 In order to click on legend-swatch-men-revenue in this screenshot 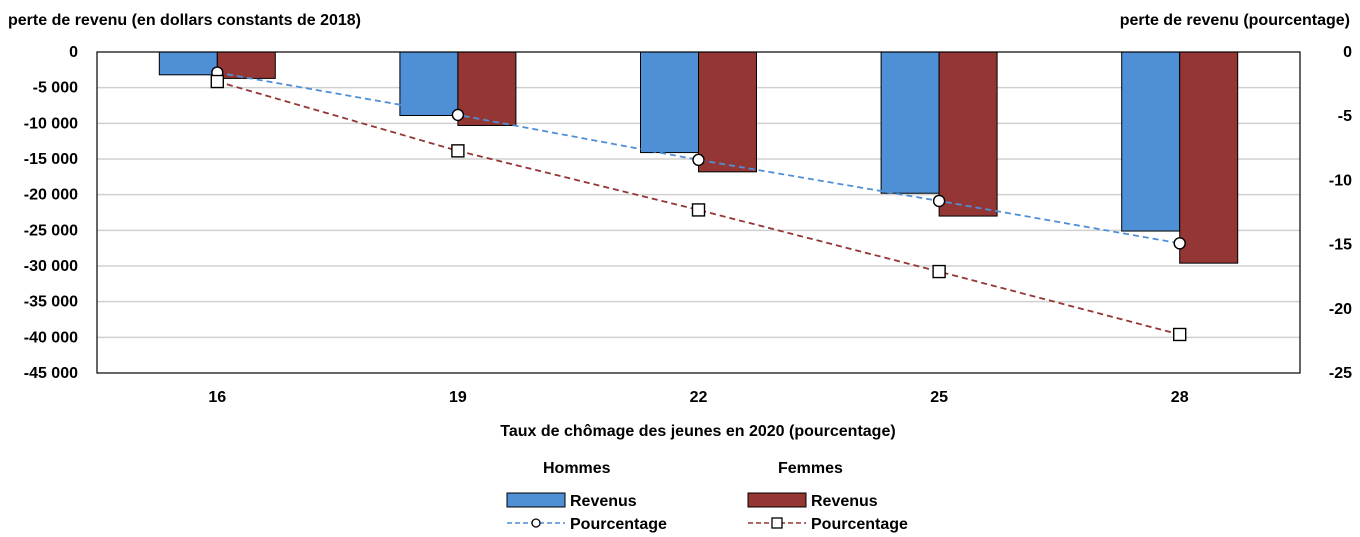, I will do `click(536, 500)`.